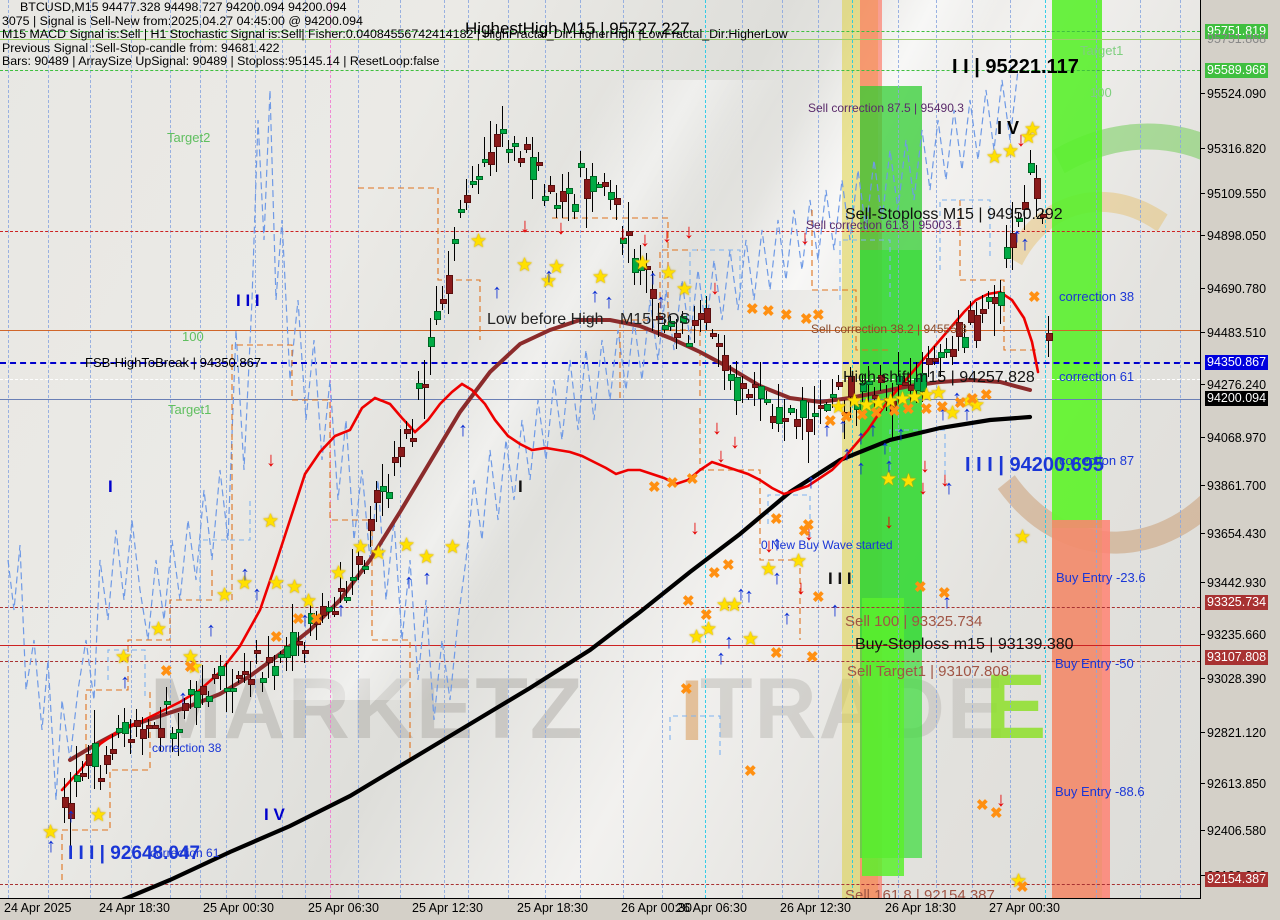 The width and height of the screenshot is (1280, 920). What do you see at coordinates (711, 908) in the screenshot?
I see `time-tick: 26 Apr 06:30` at bounding box center [711, 908].